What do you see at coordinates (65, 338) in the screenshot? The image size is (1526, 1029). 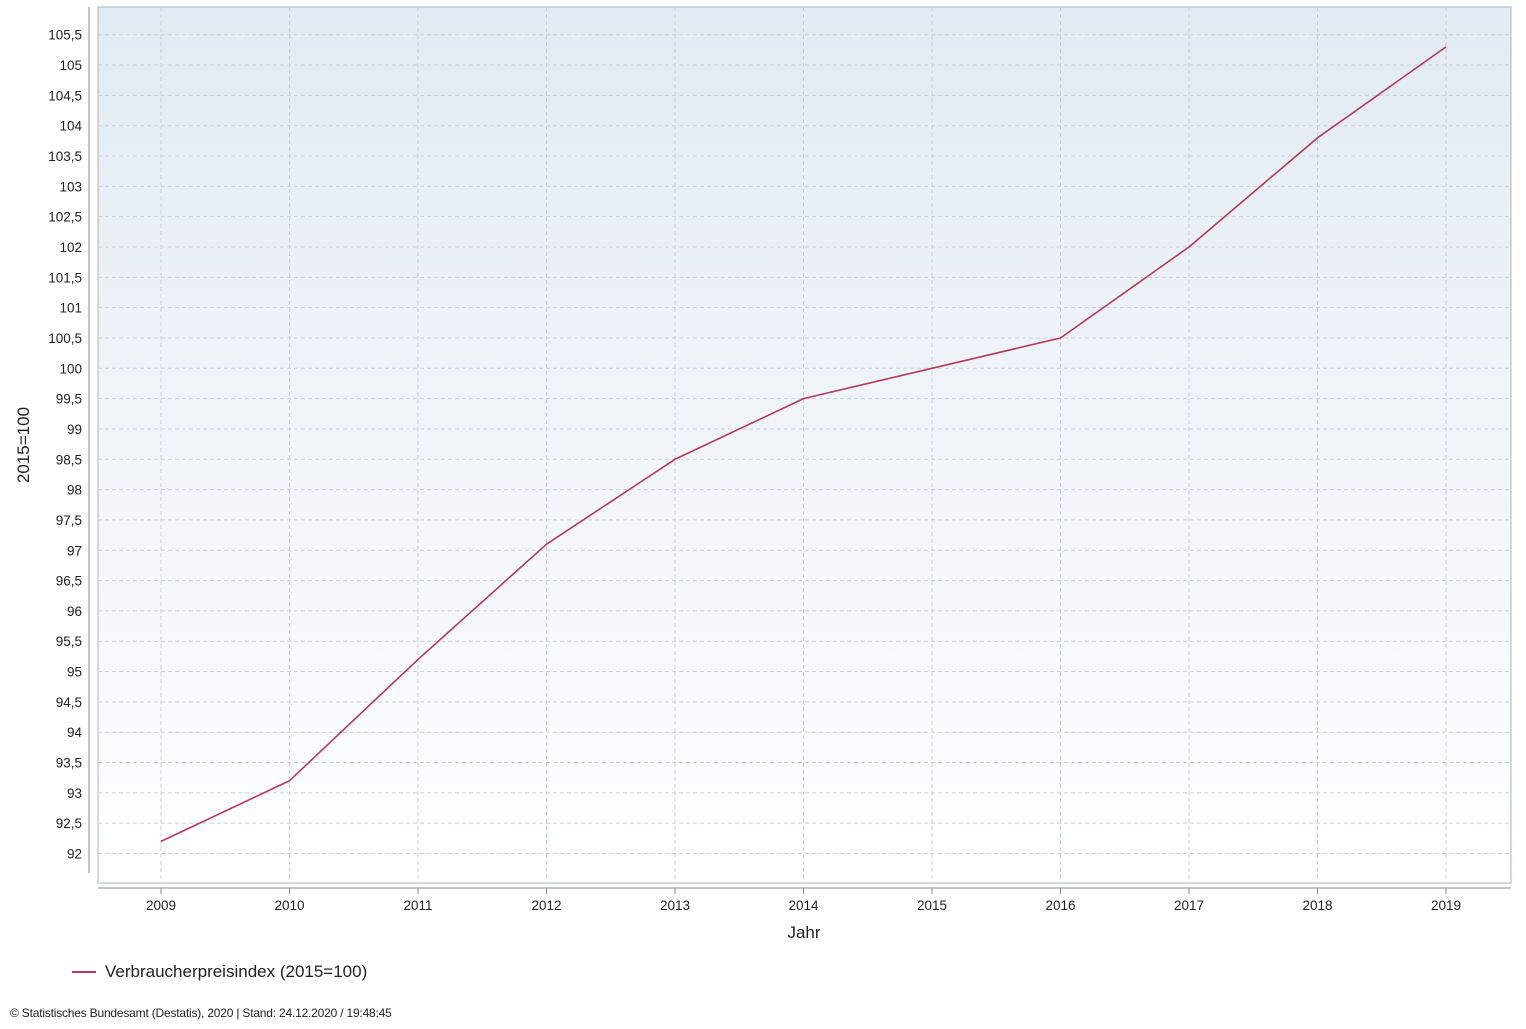 I see `y-tick-label: 100,5` at bounding box center [65, 338].